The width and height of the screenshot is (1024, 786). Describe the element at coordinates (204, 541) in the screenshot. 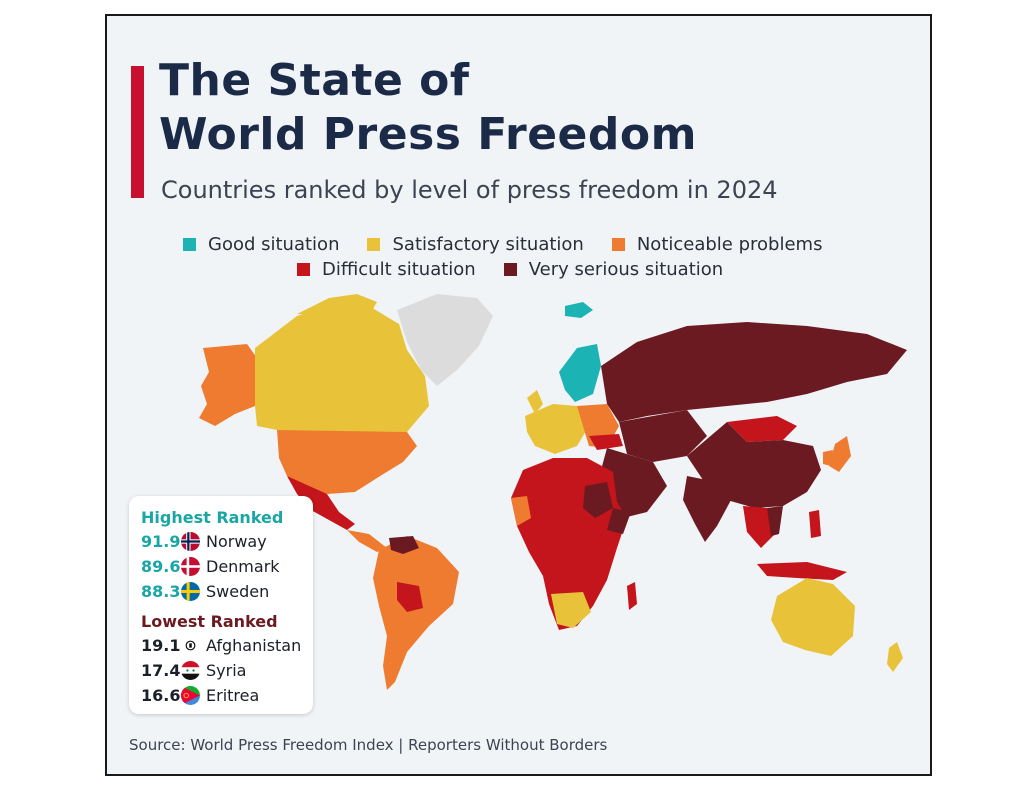

I see `ranking-row: 91.9 Norway` at that location.